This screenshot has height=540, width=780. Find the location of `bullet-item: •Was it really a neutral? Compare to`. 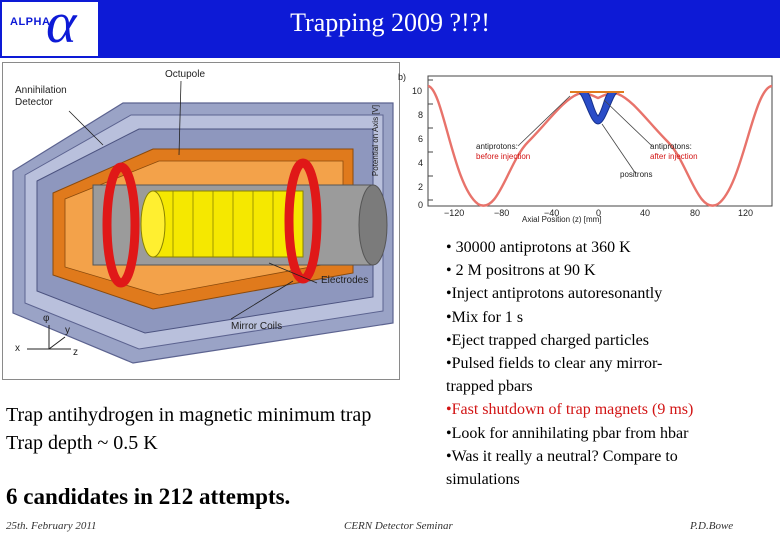

bullet-item: •Was it really a neutral? Compare to is located at coordinates (562, 456).